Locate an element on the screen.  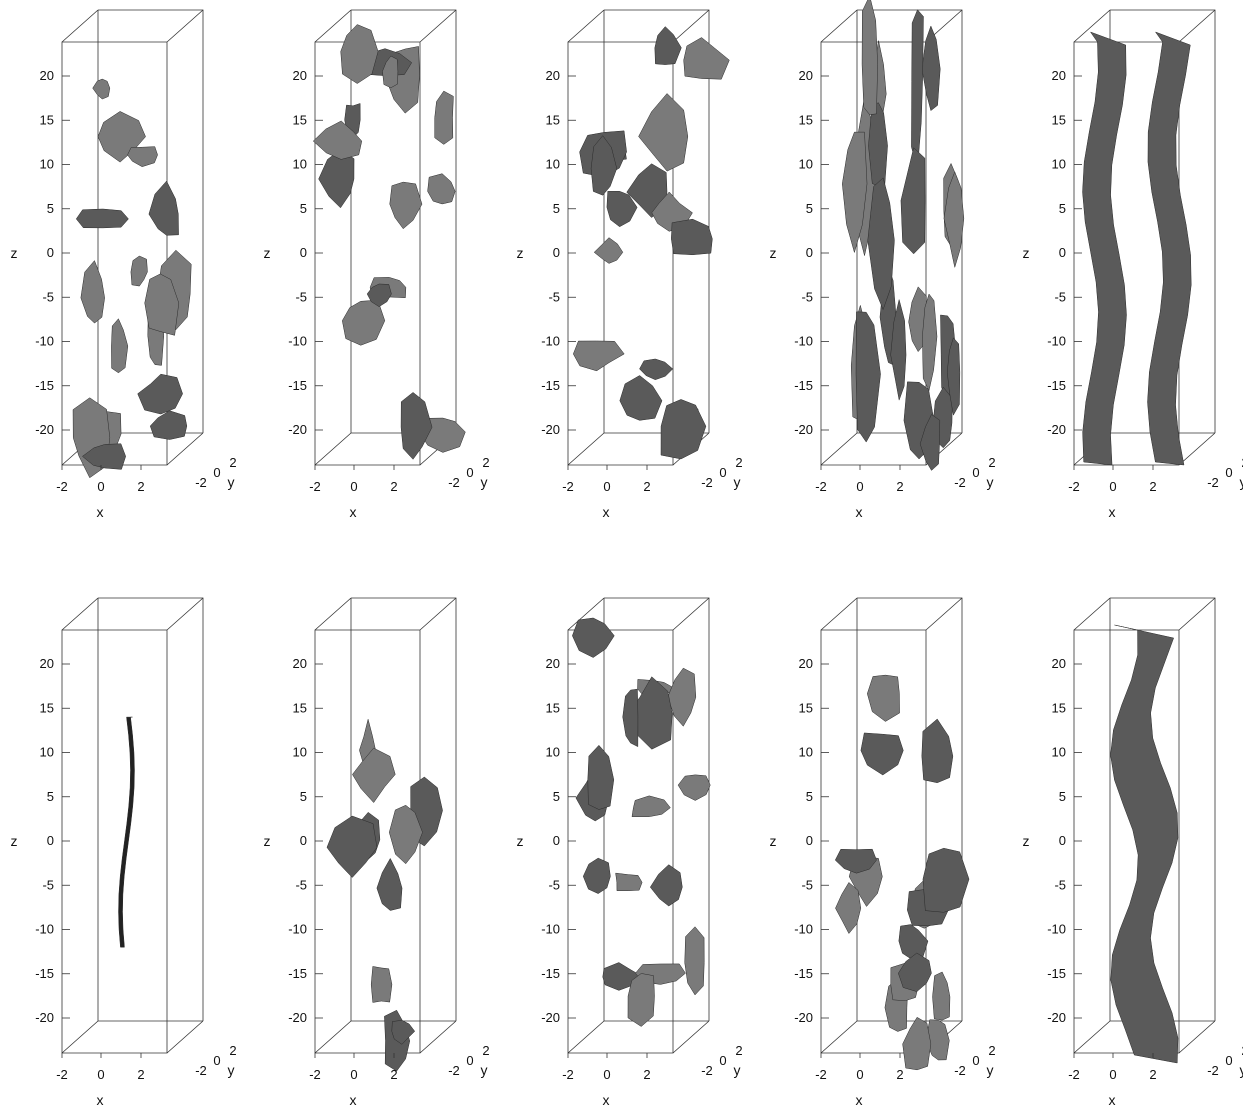
box-back-edges is located at coordinates (150, 809).